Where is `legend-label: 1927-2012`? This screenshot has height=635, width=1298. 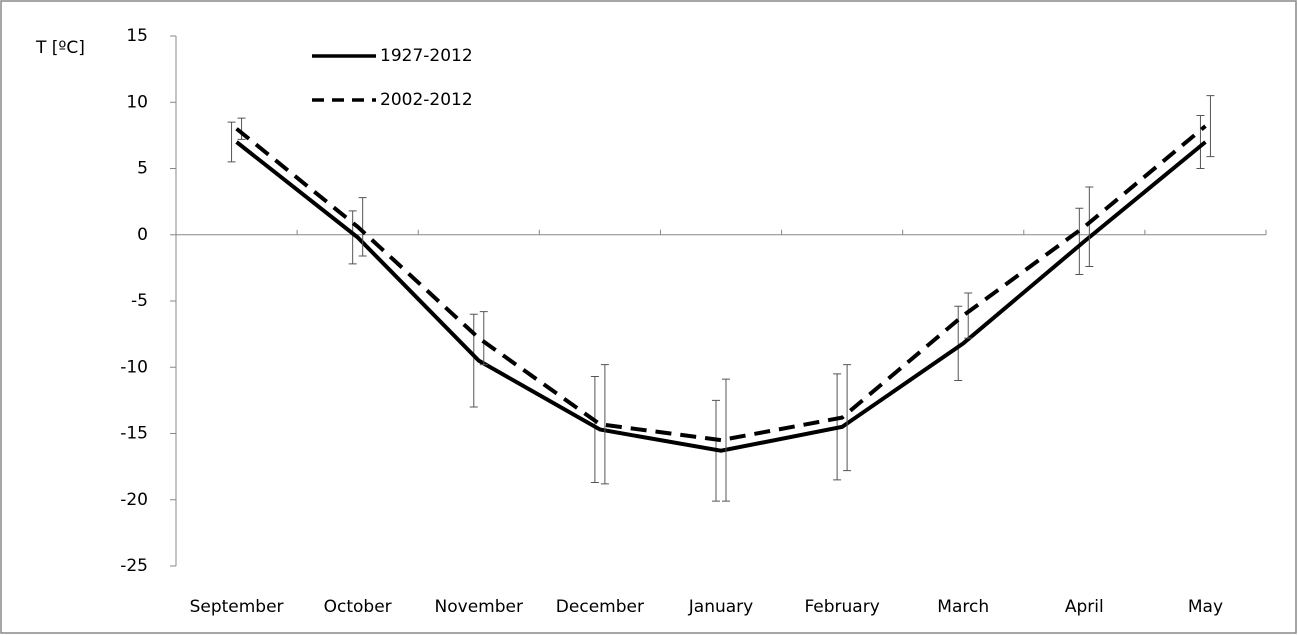 legend-label: 1927-2012 is located at coordinates (426, 56).